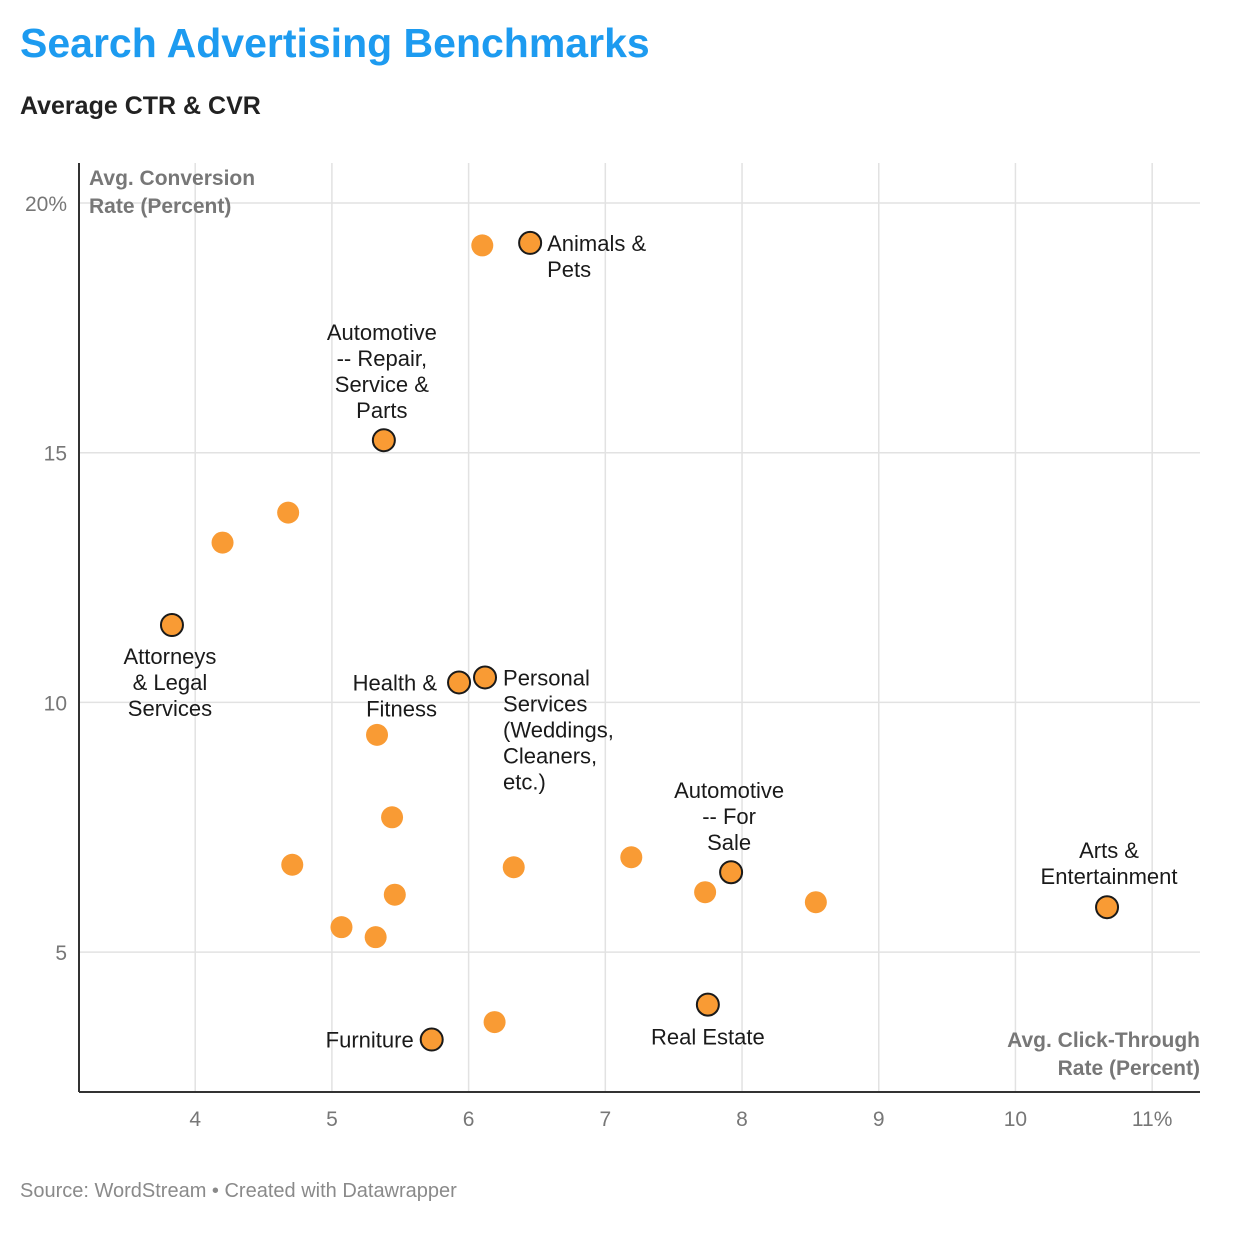  What do you see at coordinates (569, 269) in the screenshot?
I see `point-label: Pets` at bounding box center [569, 269].